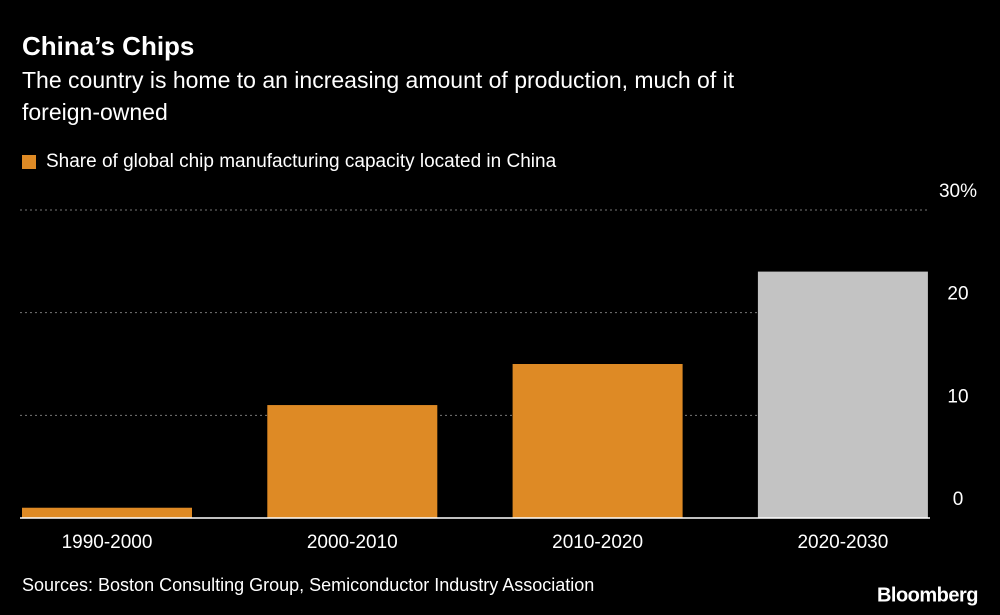 Image resolution: width=1000 pixels, height=615 pixels. Describe the element at coordinates (958, 191) in the screenshot. I see `y-tick-label: 30%` at that location.